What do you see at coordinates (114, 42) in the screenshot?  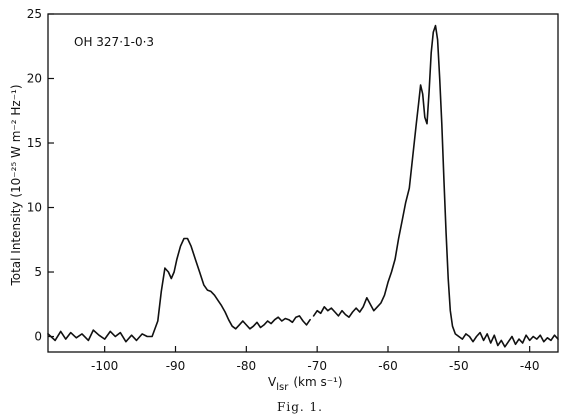 I see `source-annotation: OH 327·1-0·3` at bounding box center [114, 42].